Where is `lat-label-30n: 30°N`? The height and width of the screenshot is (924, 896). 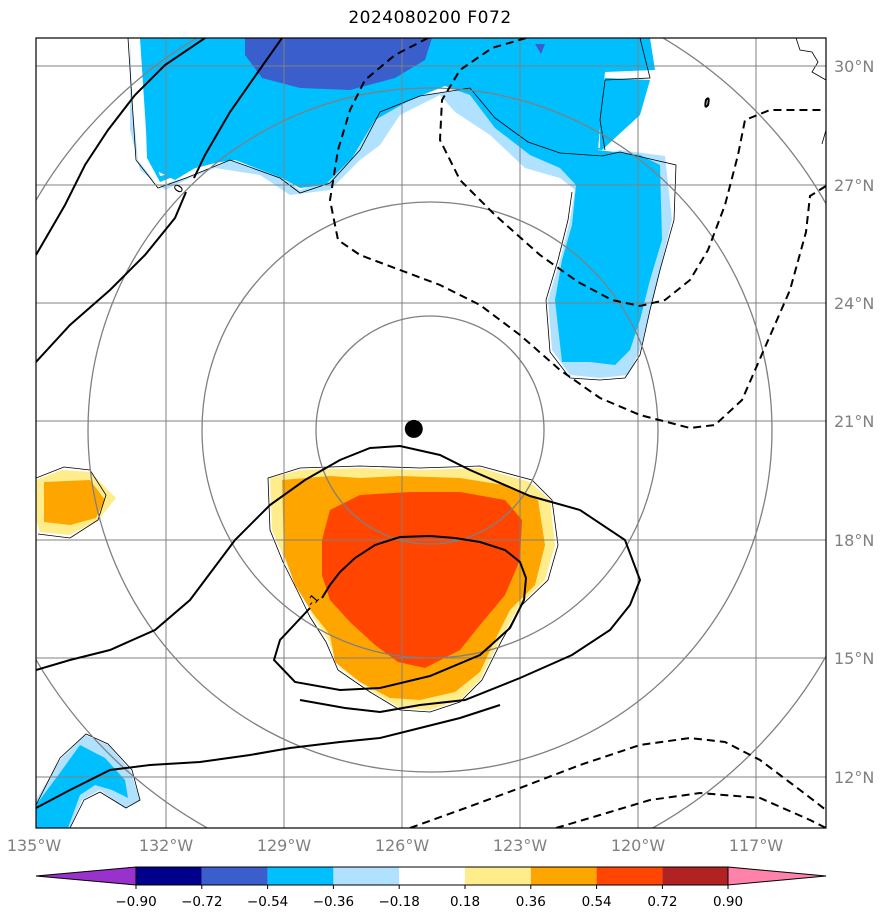
lat-label-30n: 30°N is located at coordinates (854, 66).